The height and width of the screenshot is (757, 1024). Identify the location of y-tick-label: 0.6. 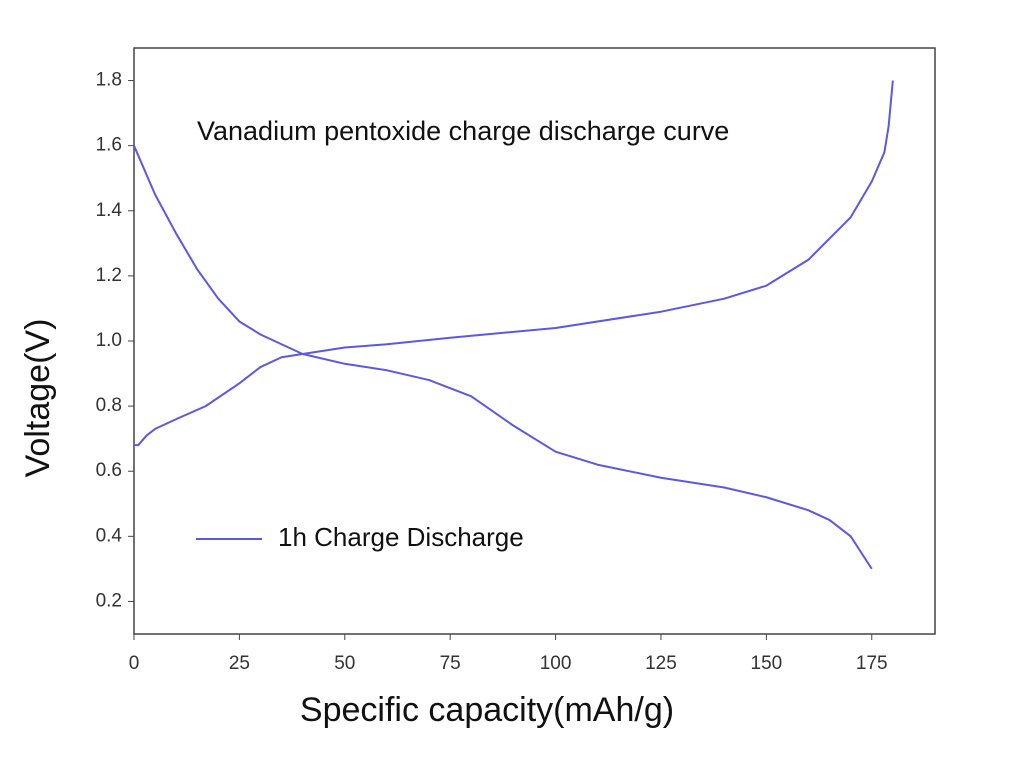
(109, 470).